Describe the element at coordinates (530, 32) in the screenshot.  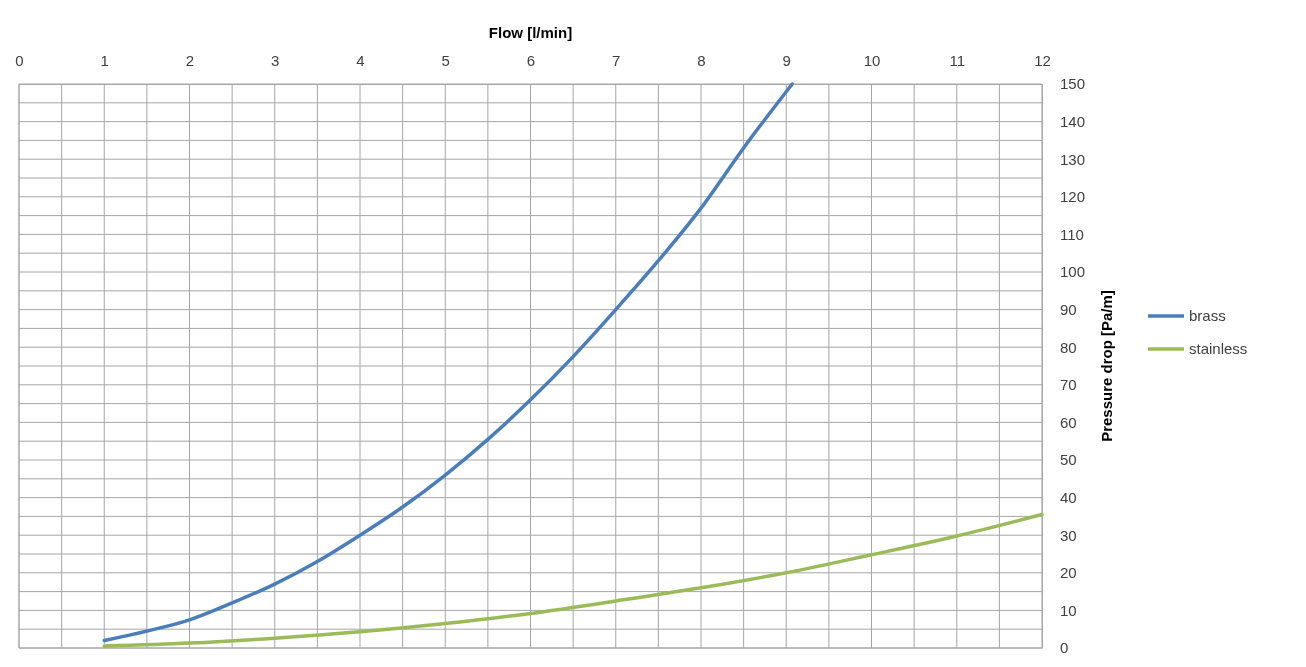
I see `x-axis-title: Flow [l/min]` at that location.